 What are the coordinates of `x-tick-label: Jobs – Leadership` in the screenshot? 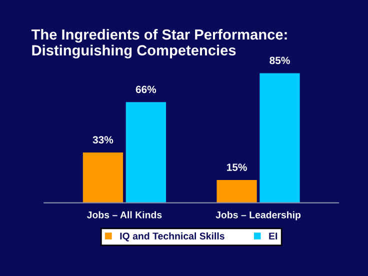 It's located at (258, 215).